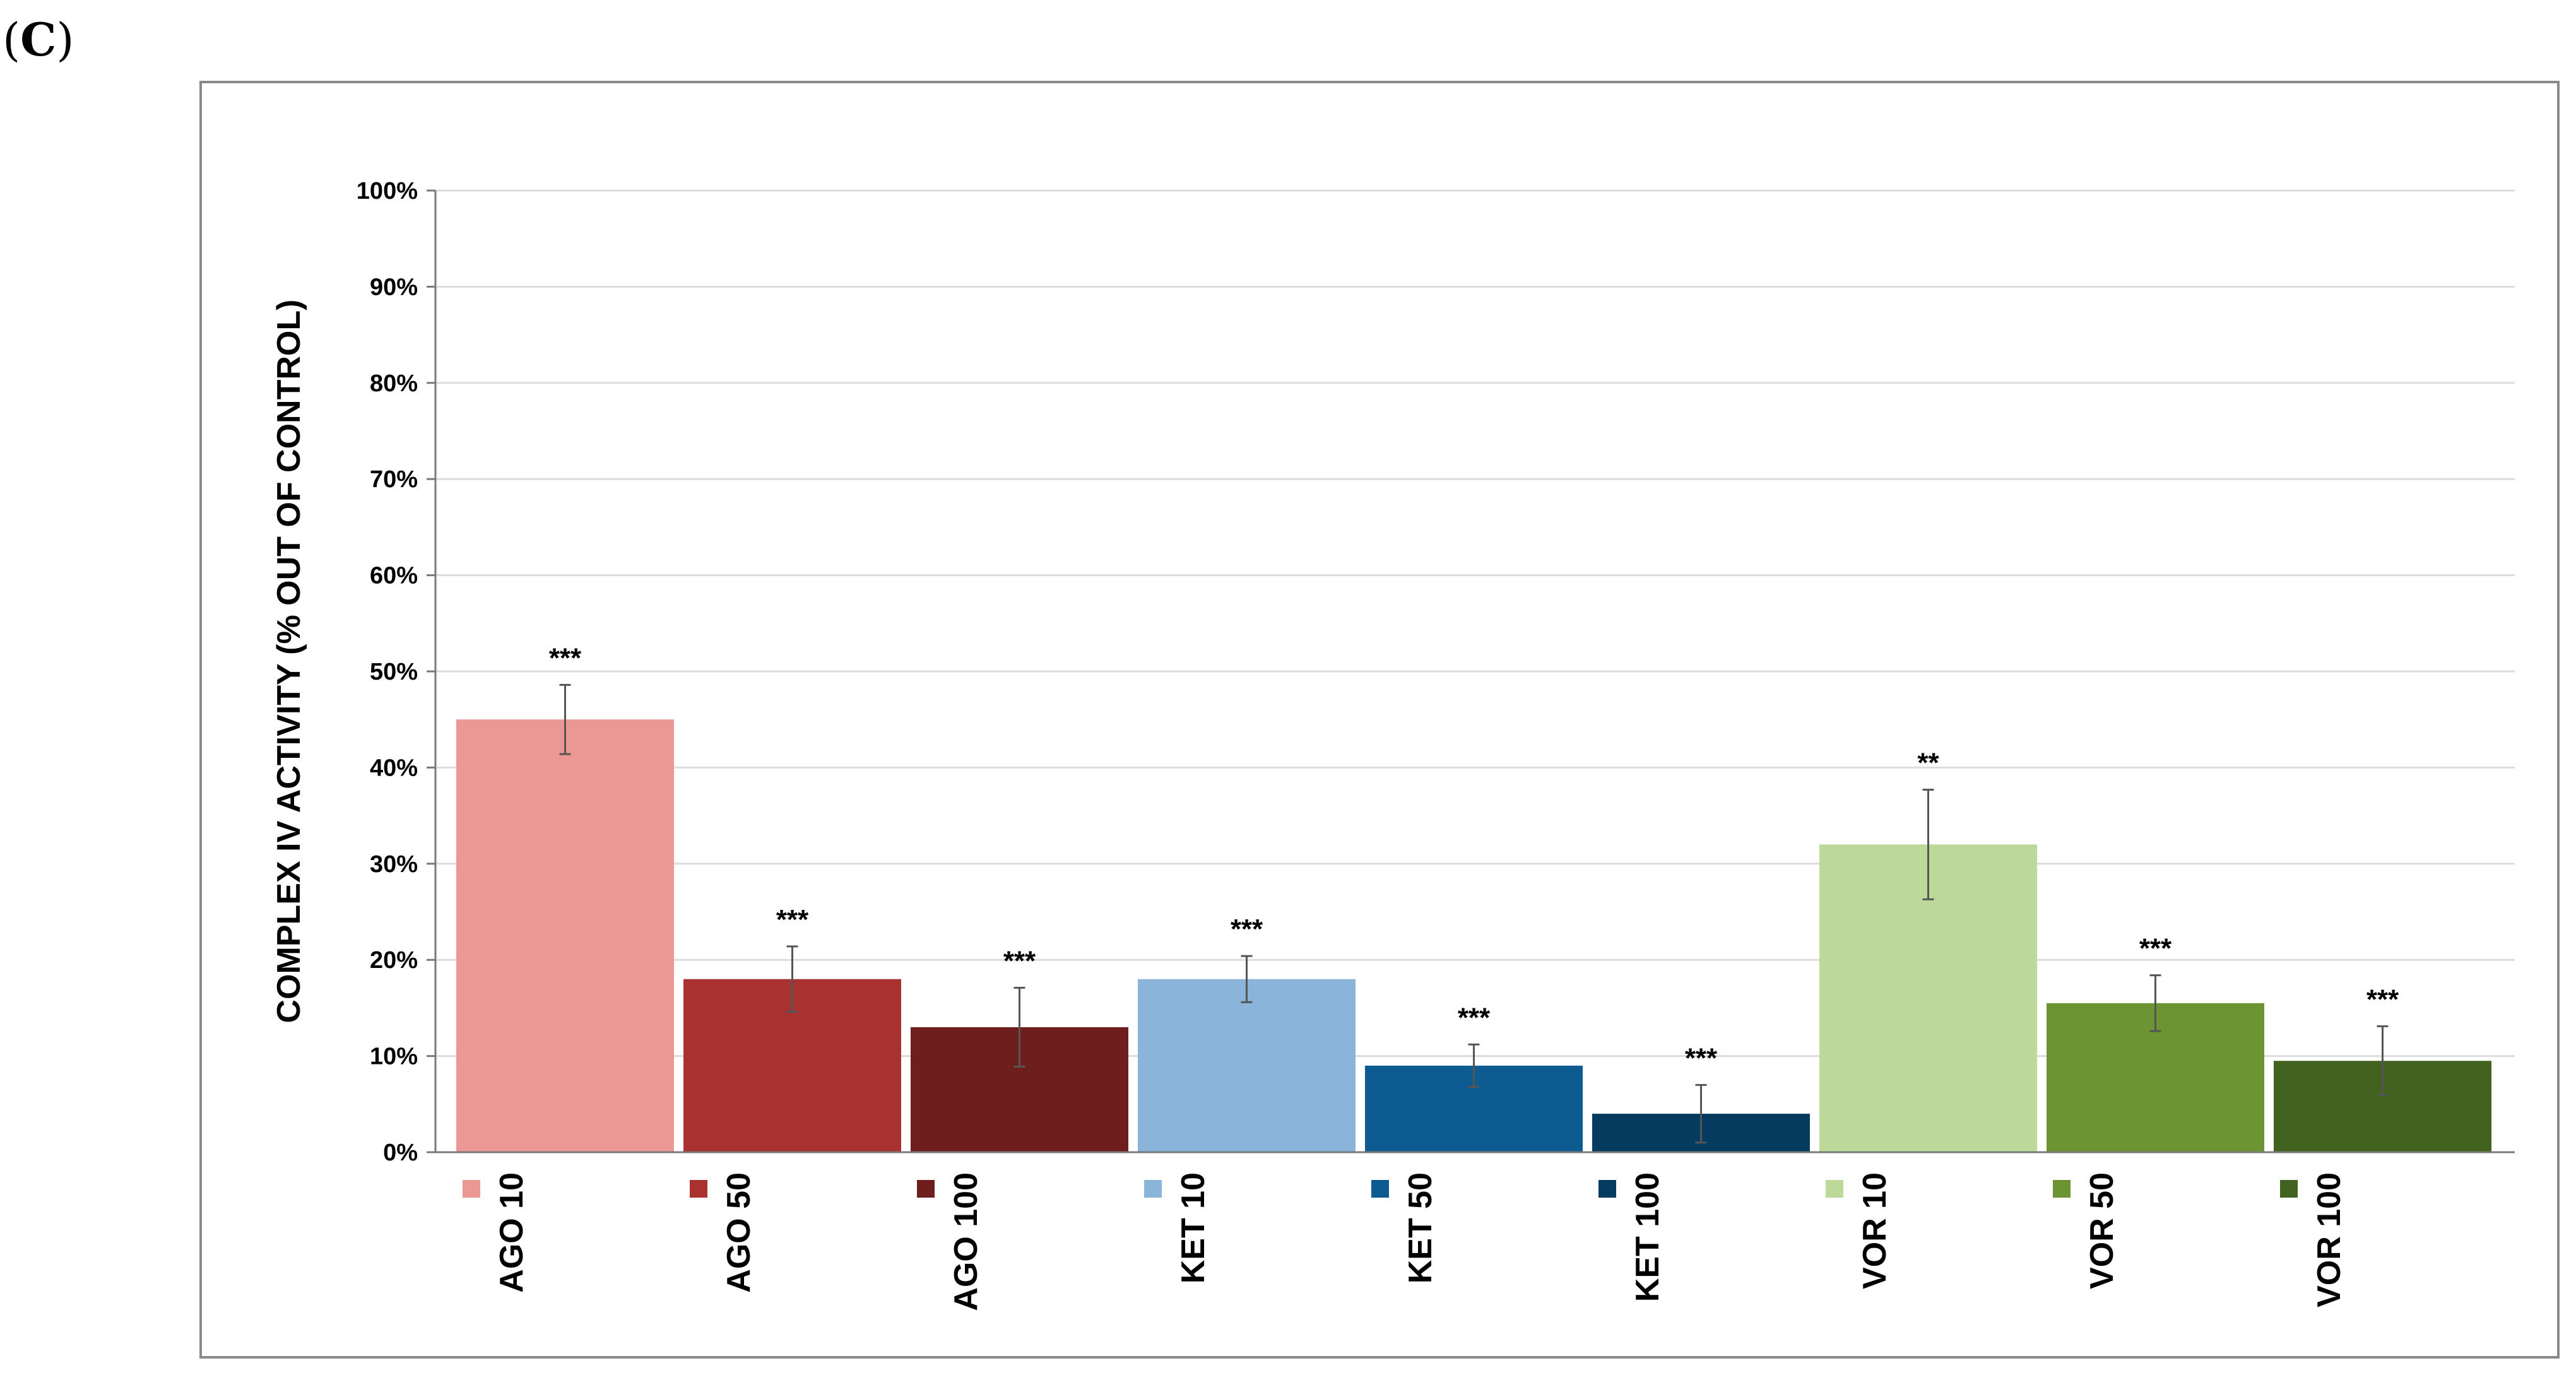 The height and width of the screenshot is (1380, 2576). Describe the element at coordinates (739, 1232) in the screenshot. I see `category-label: AGO 50` at that location.